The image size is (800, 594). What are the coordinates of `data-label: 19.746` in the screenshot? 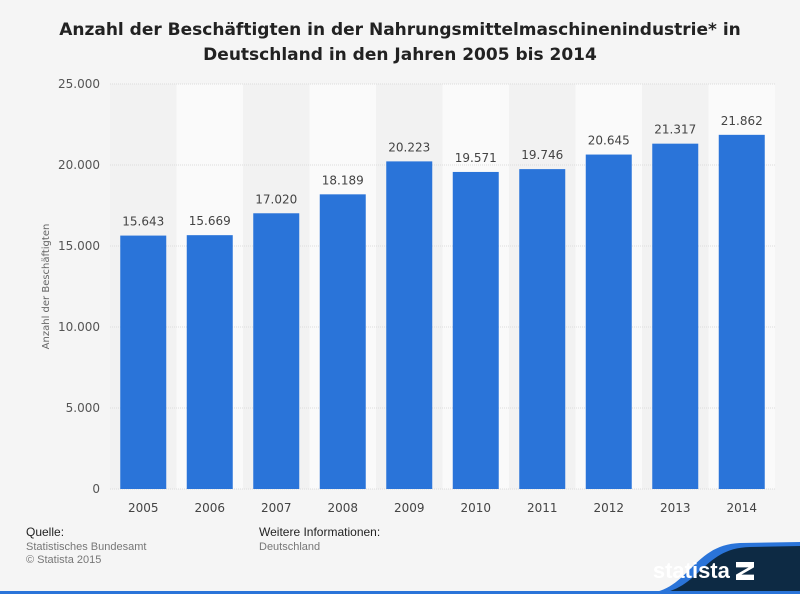 It's located at (542, 155).